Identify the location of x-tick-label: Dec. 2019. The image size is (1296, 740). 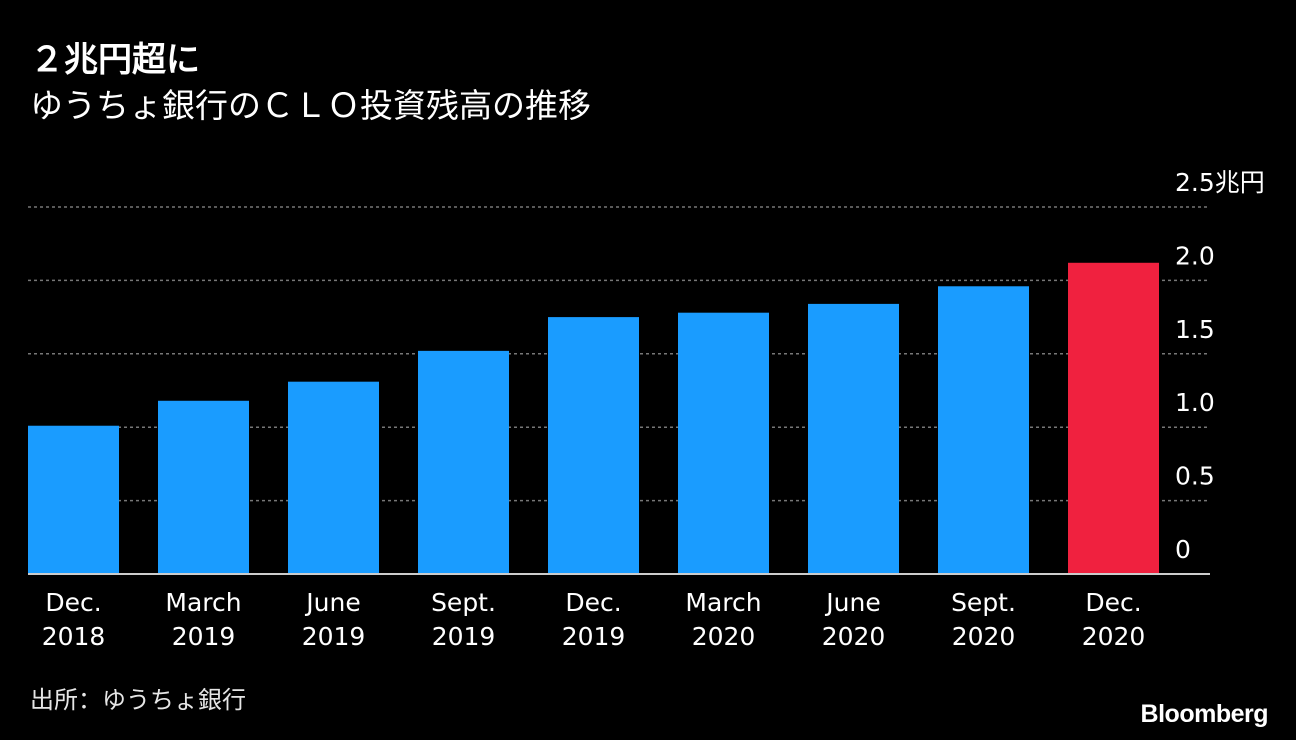
(594, 619).